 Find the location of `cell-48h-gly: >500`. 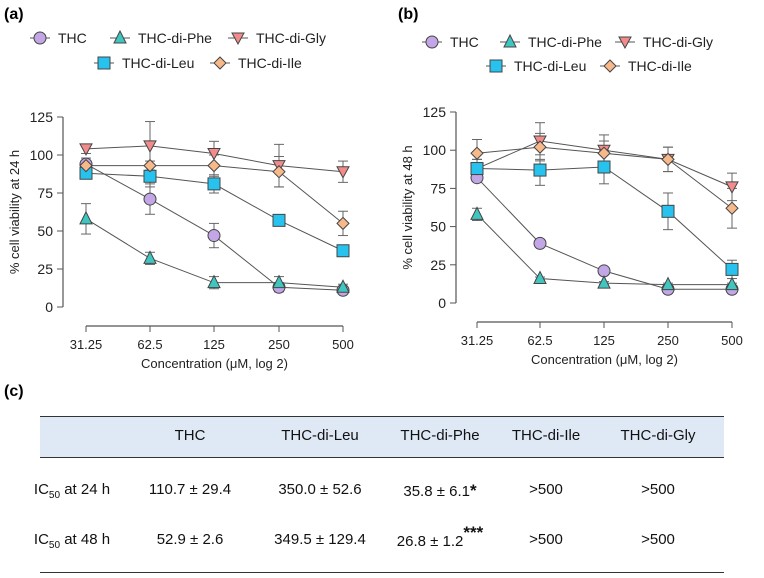

cell-48h-gly: >500 is located at coordinates (658, 539).